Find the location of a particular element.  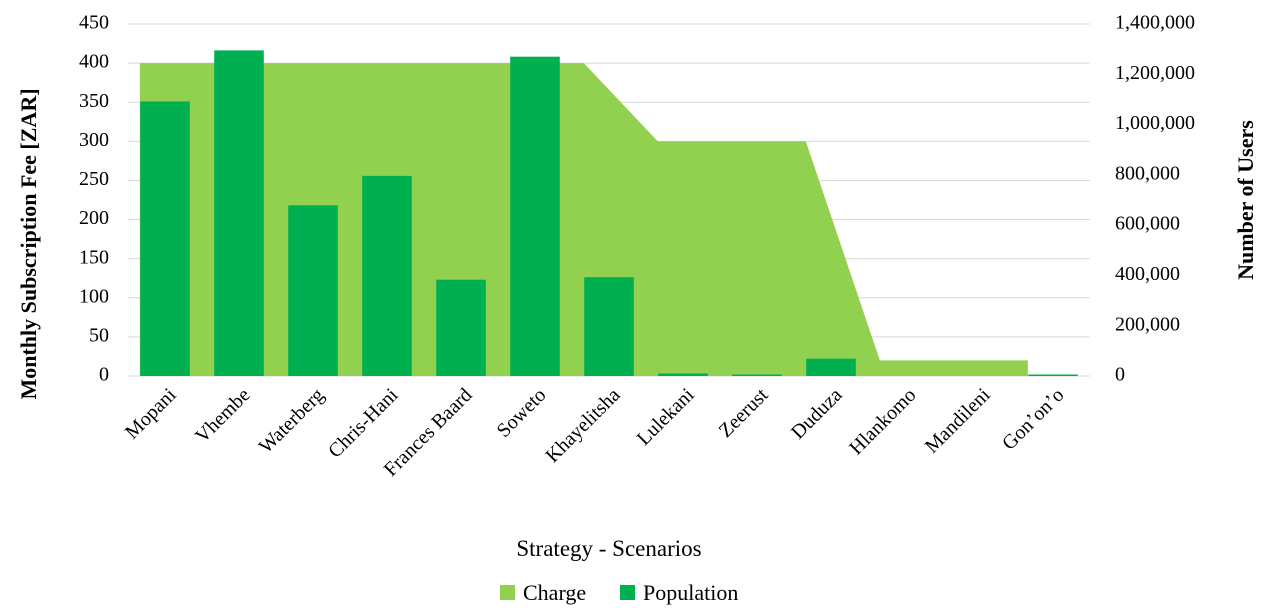

legend-label-population: Population is located at coordinates (690, 592).